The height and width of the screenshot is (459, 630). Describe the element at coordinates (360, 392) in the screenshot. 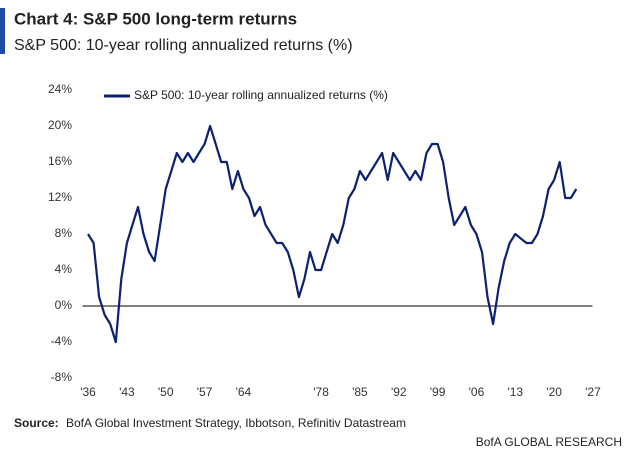

I see `x-tick-label: '85` at that location.